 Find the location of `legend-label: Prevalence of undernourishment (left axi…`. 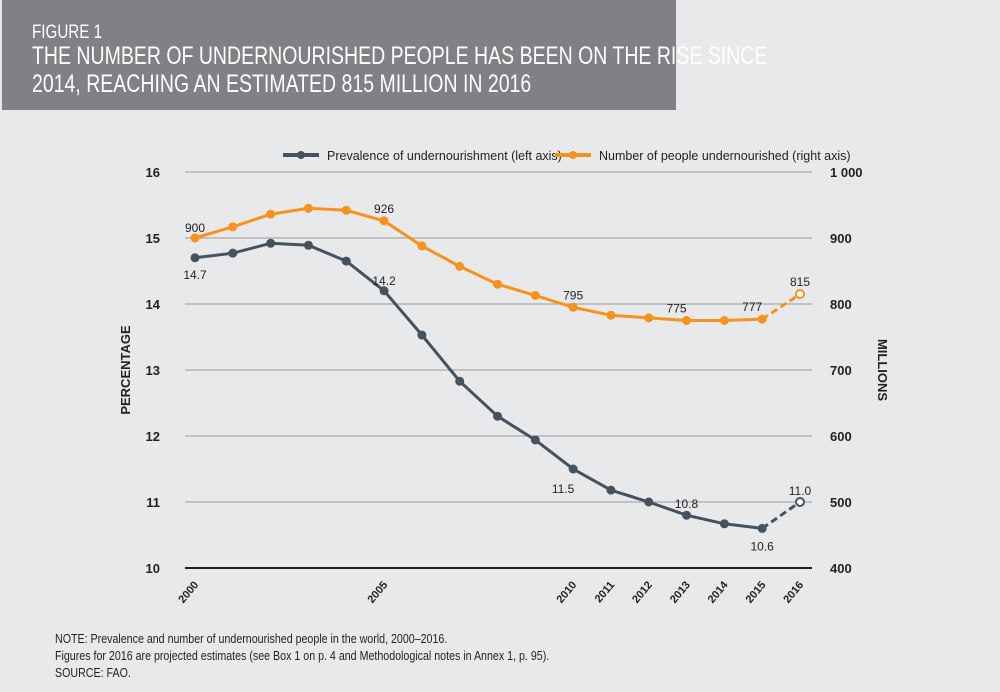

legend-label: Prevalence of undernourishment (left axi… is located at coordinates (444, 156).